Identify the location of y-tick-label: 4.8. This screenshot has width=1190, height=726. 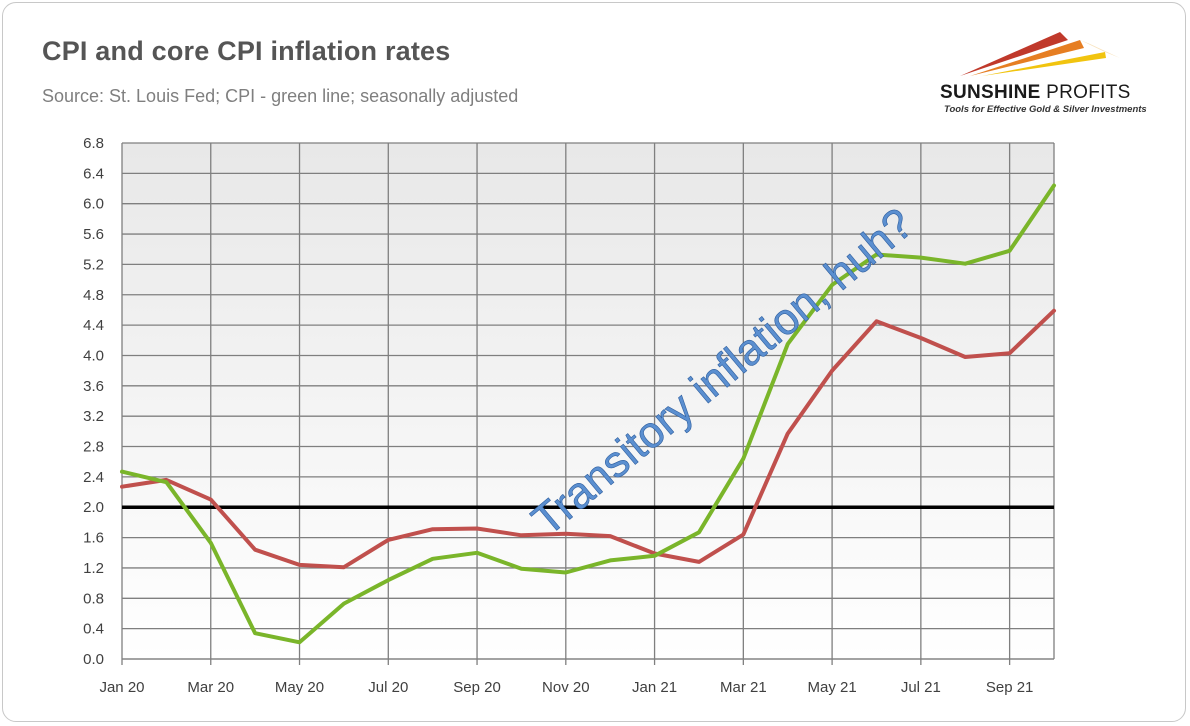
(93, 295).